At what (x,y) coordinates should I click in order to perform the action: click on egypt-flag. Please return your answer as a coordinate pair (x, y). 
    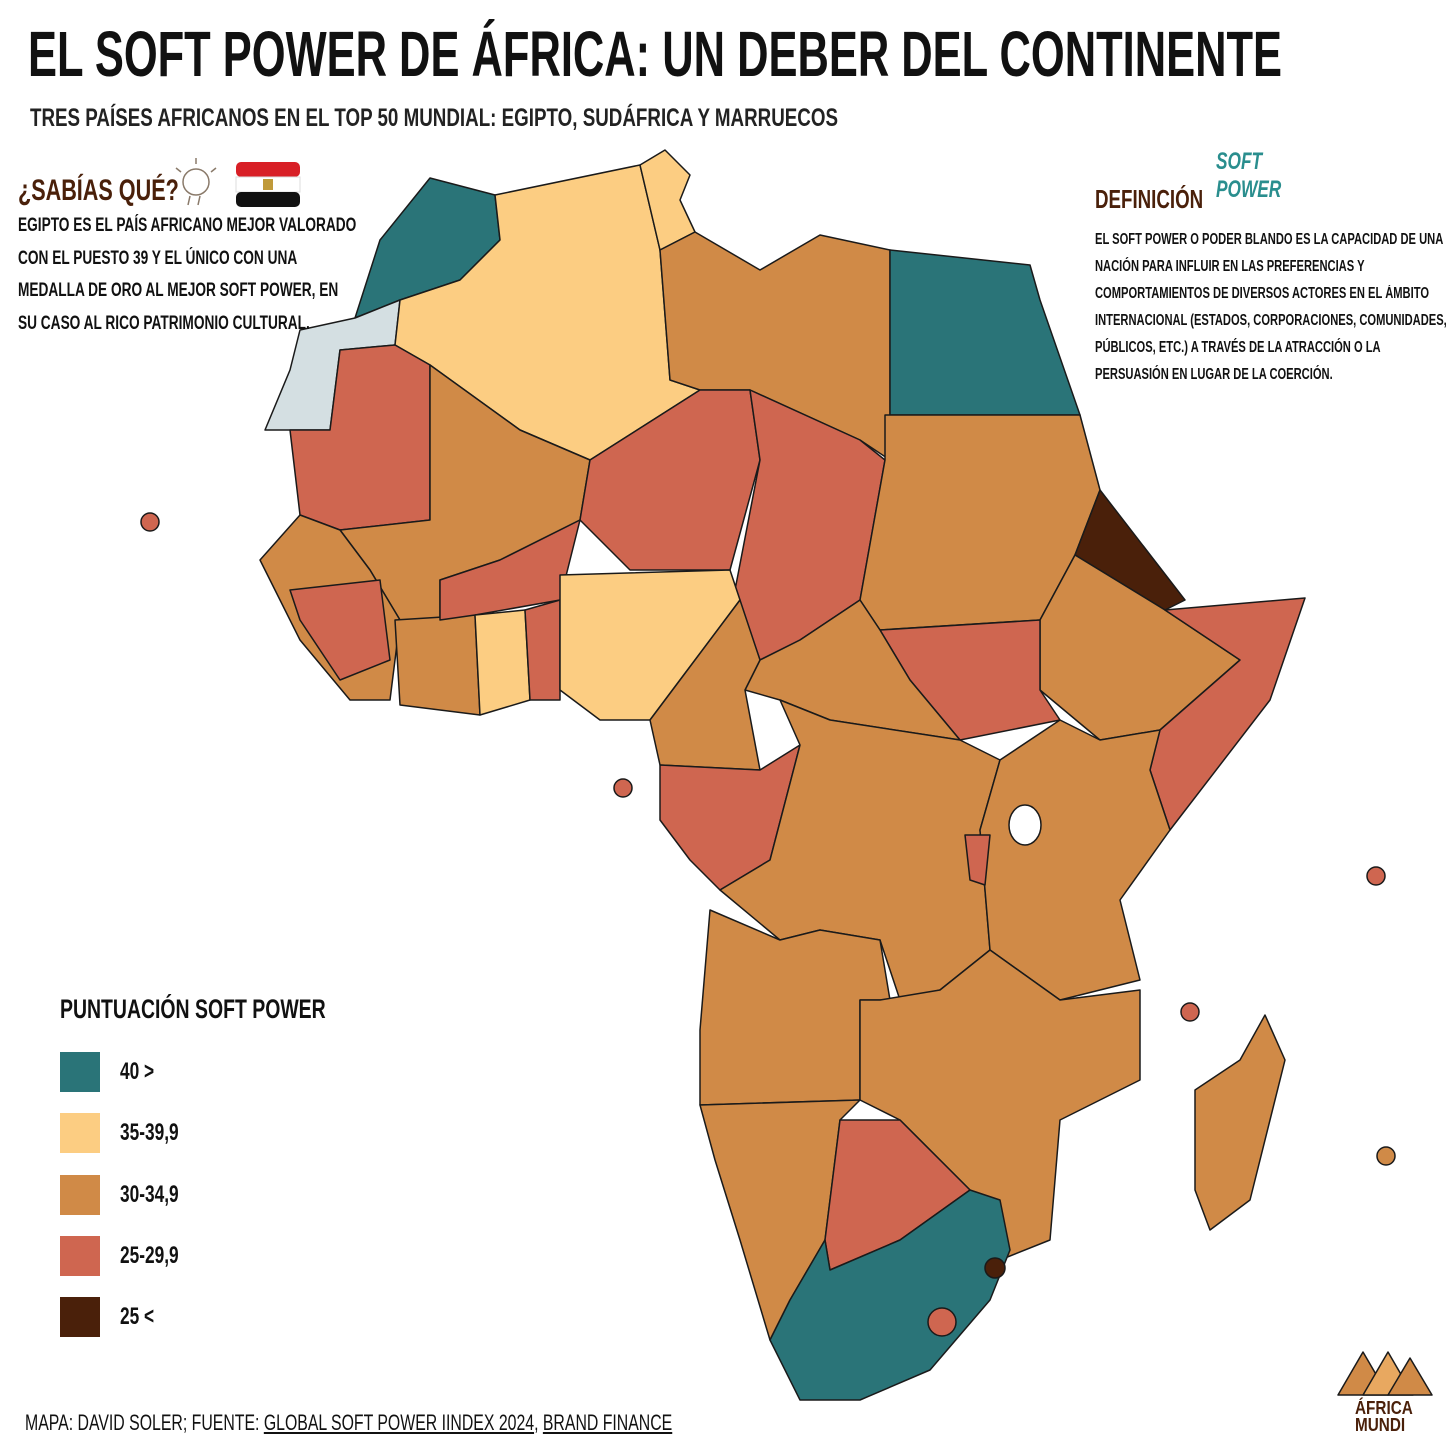
    Looking at the image, I should click on (268, 184).